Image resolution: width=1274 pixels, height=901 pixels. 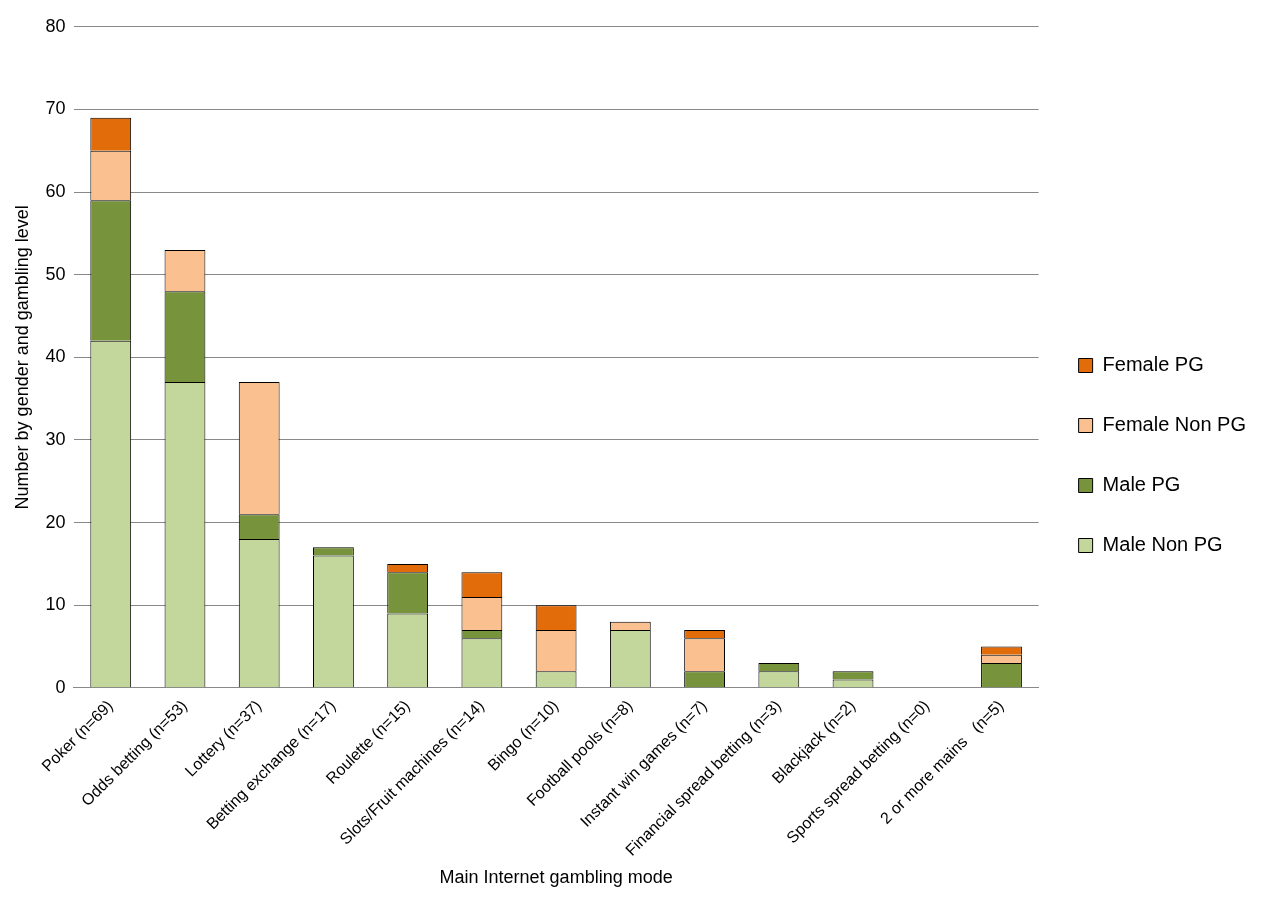 What do you see at coordinates (1153, 364) in the screenshot?
I see `legend-label: Female PG` at bounding box center [1153, 364].